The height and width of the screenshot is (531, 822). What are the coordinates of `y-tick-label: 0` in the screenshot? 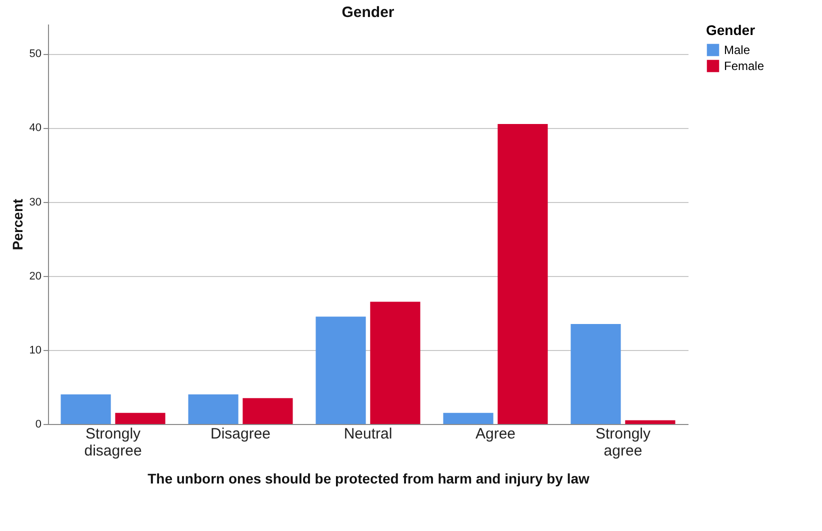 It's located at (38, 424).